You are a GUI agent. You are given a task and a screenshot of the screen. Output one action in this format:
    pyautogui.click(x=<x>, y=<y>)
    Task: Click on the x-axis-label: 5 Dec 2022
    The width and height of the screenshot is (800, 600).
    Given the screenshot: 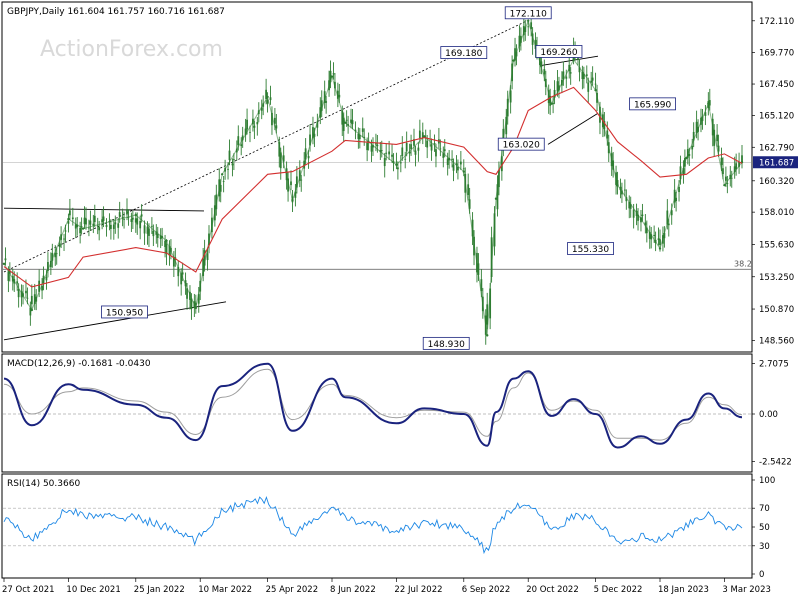 What is the action you would take?
    pyautogui.click(x=618, y=590)
    